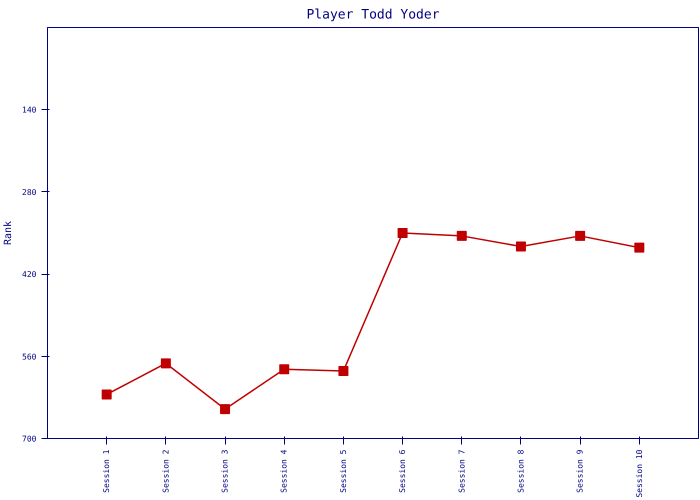 The image size is (700, 500). What do you see at coordinates (343, 471) in the screenshot?
I see `x-tick-label: Session 5` at bounding box center [343, 471].